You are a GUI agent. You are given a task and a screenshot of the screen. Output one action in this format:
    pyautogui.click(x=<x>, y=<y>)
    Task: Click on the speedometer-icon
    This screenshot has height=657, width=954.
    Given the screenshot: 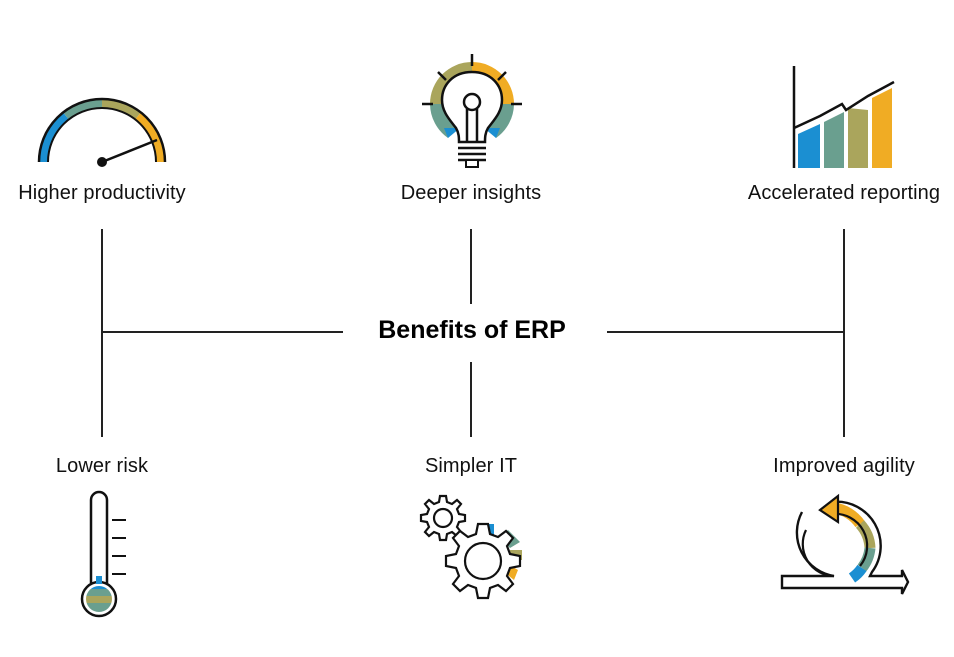 What is the action you would take?
    pyautogui.click(x=102, y=132)
    